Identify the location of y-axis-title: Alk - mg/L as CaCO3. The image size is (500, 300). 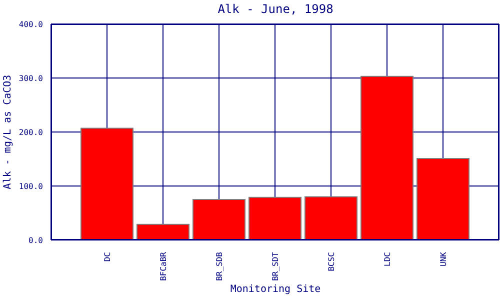
(8, 132).